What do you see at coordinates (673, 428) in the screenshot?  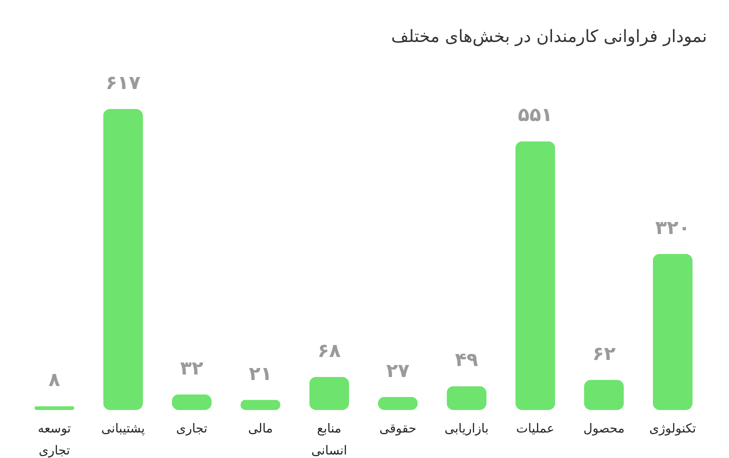 I see `x-tick-label: تکنولوژی` at bounding box center [673, 428].